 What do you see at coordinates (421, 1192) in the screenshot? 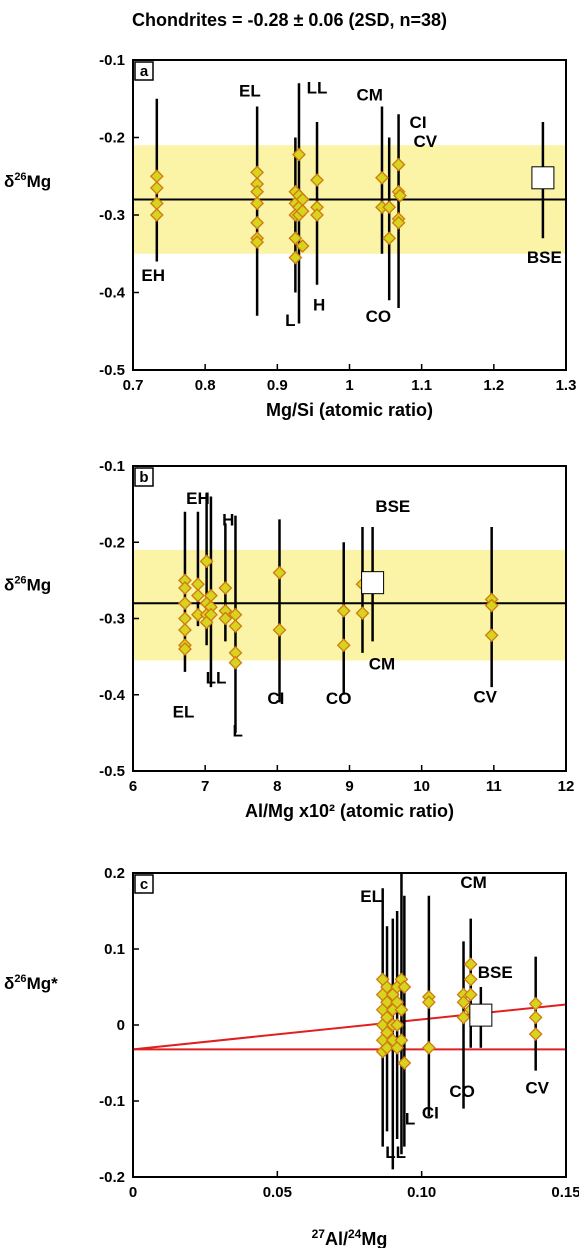
I see `x-tick-label: 0.10` at bounding box center [421, 1192].